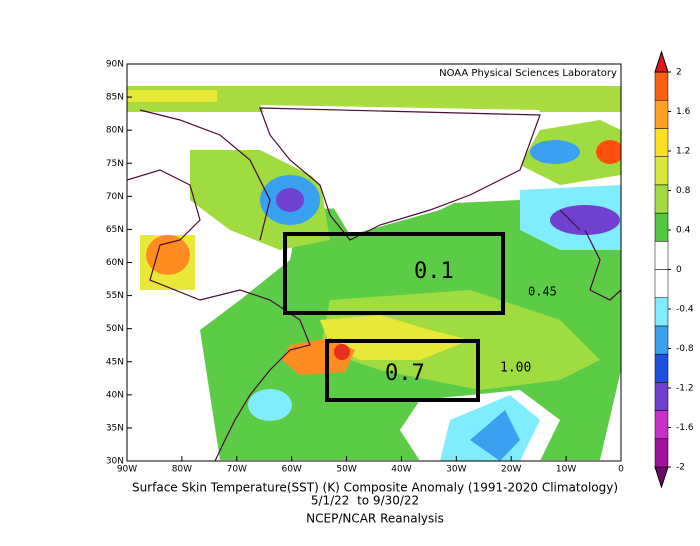 The height and width of the screenshot is (546, 700). What do you see at coordinates (683, 152) in the screenshot?
I see `colorbar-tick-label: 1.2` at bounding box center [683, 152].